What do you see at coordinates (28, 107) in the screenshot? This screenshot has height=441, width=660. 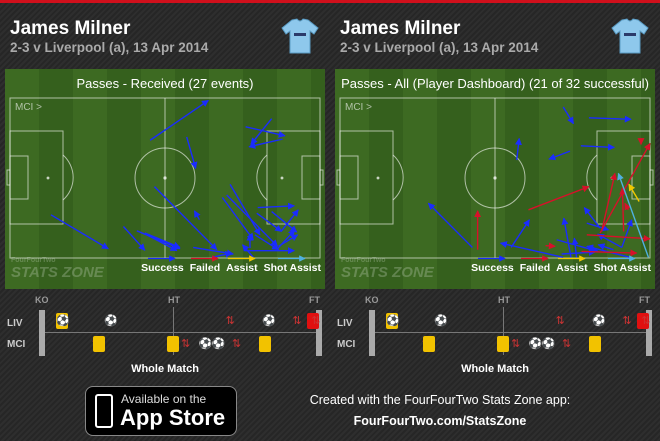 I see `attack-direction-label: MCI >` at bounding box center [28, 107].